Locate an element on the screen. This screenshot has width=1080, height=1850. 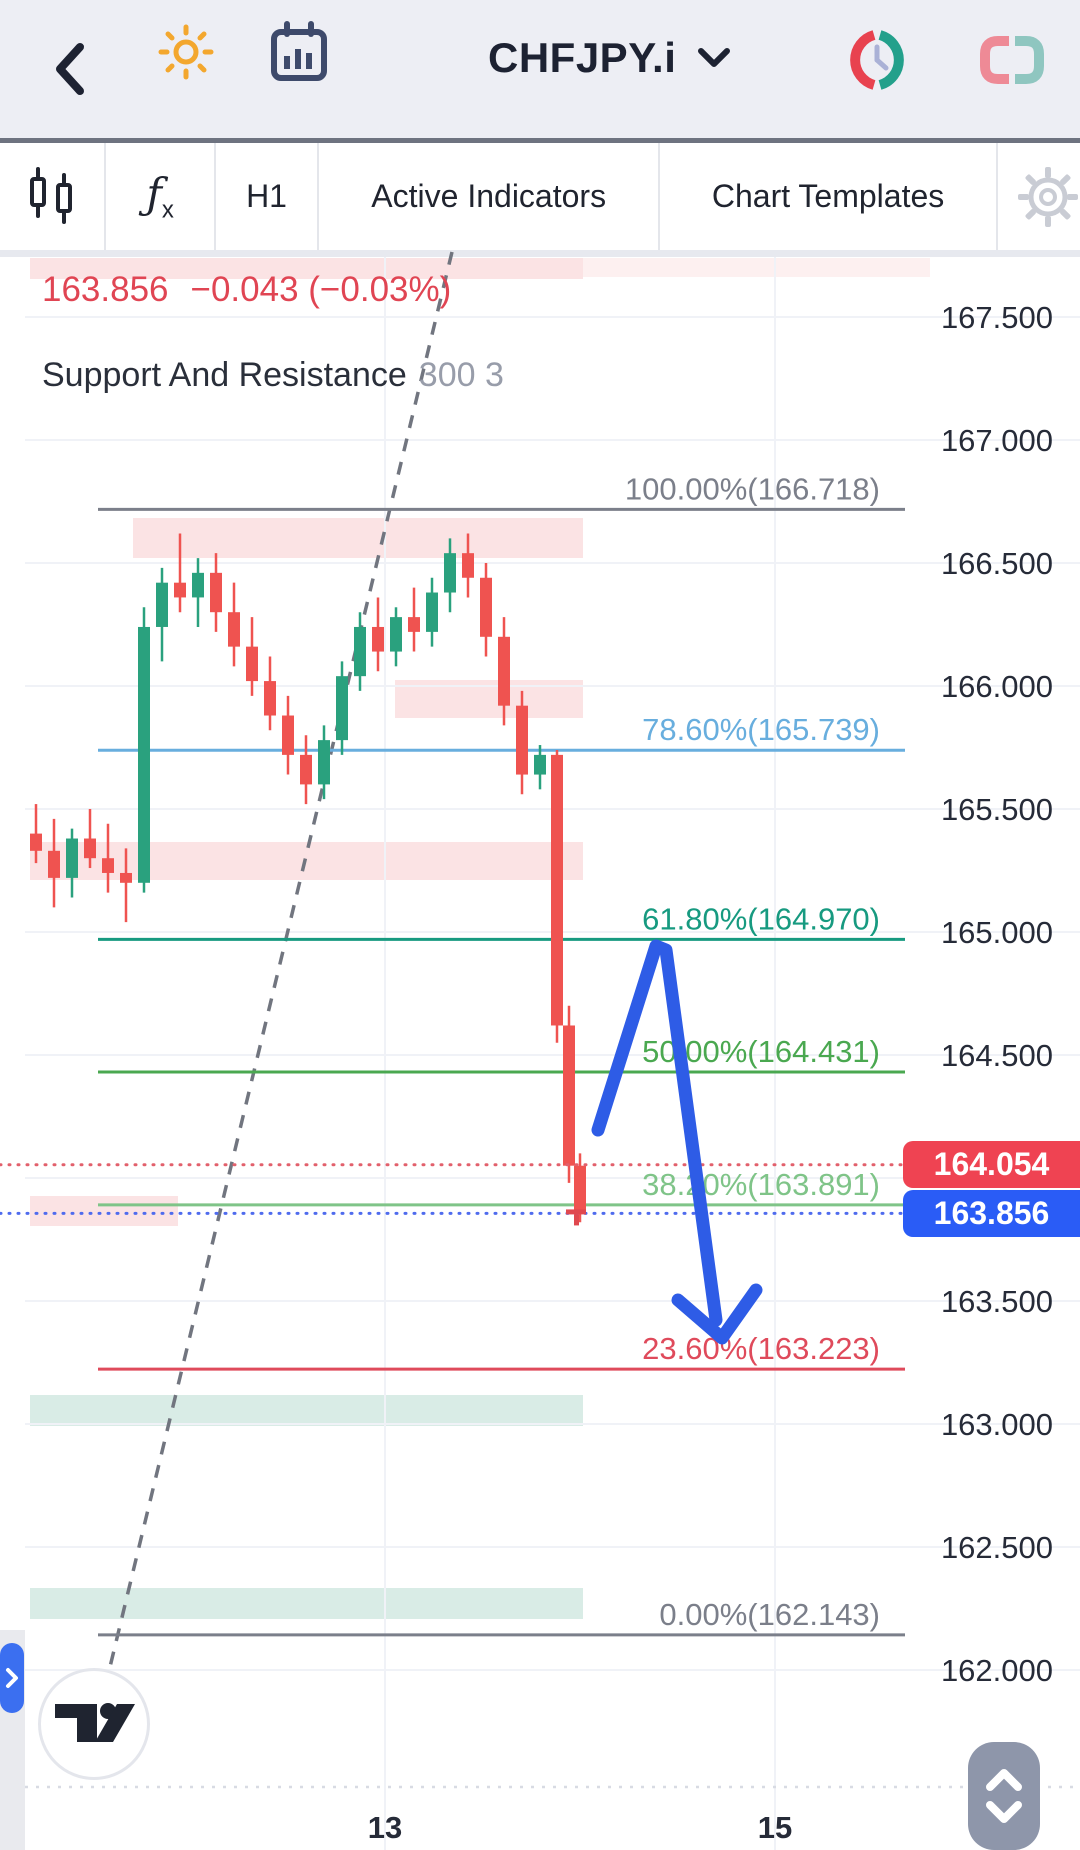
tradingview-glyph-icon is located at coordinates (95, 1722).